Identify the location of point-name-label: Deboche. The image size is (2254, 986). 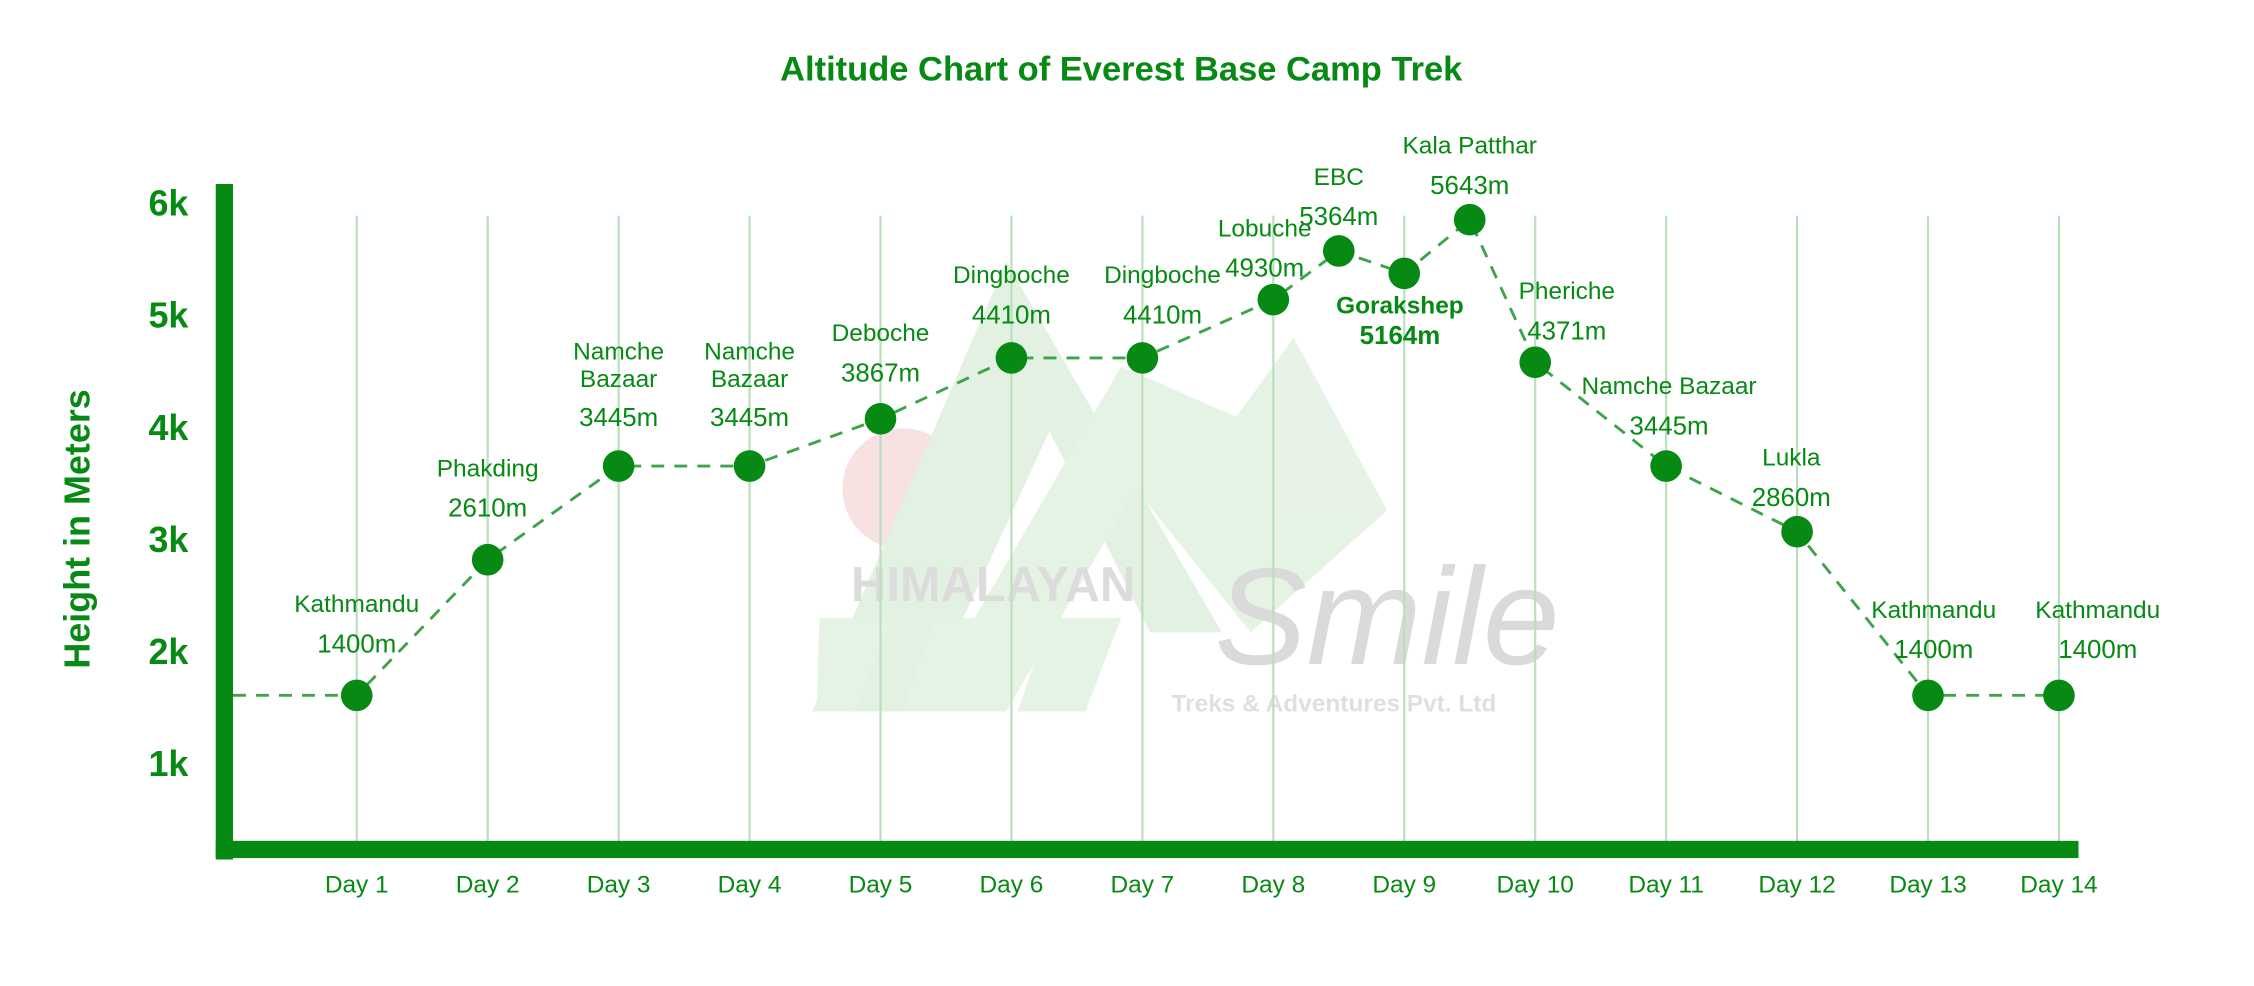
(881, 333).